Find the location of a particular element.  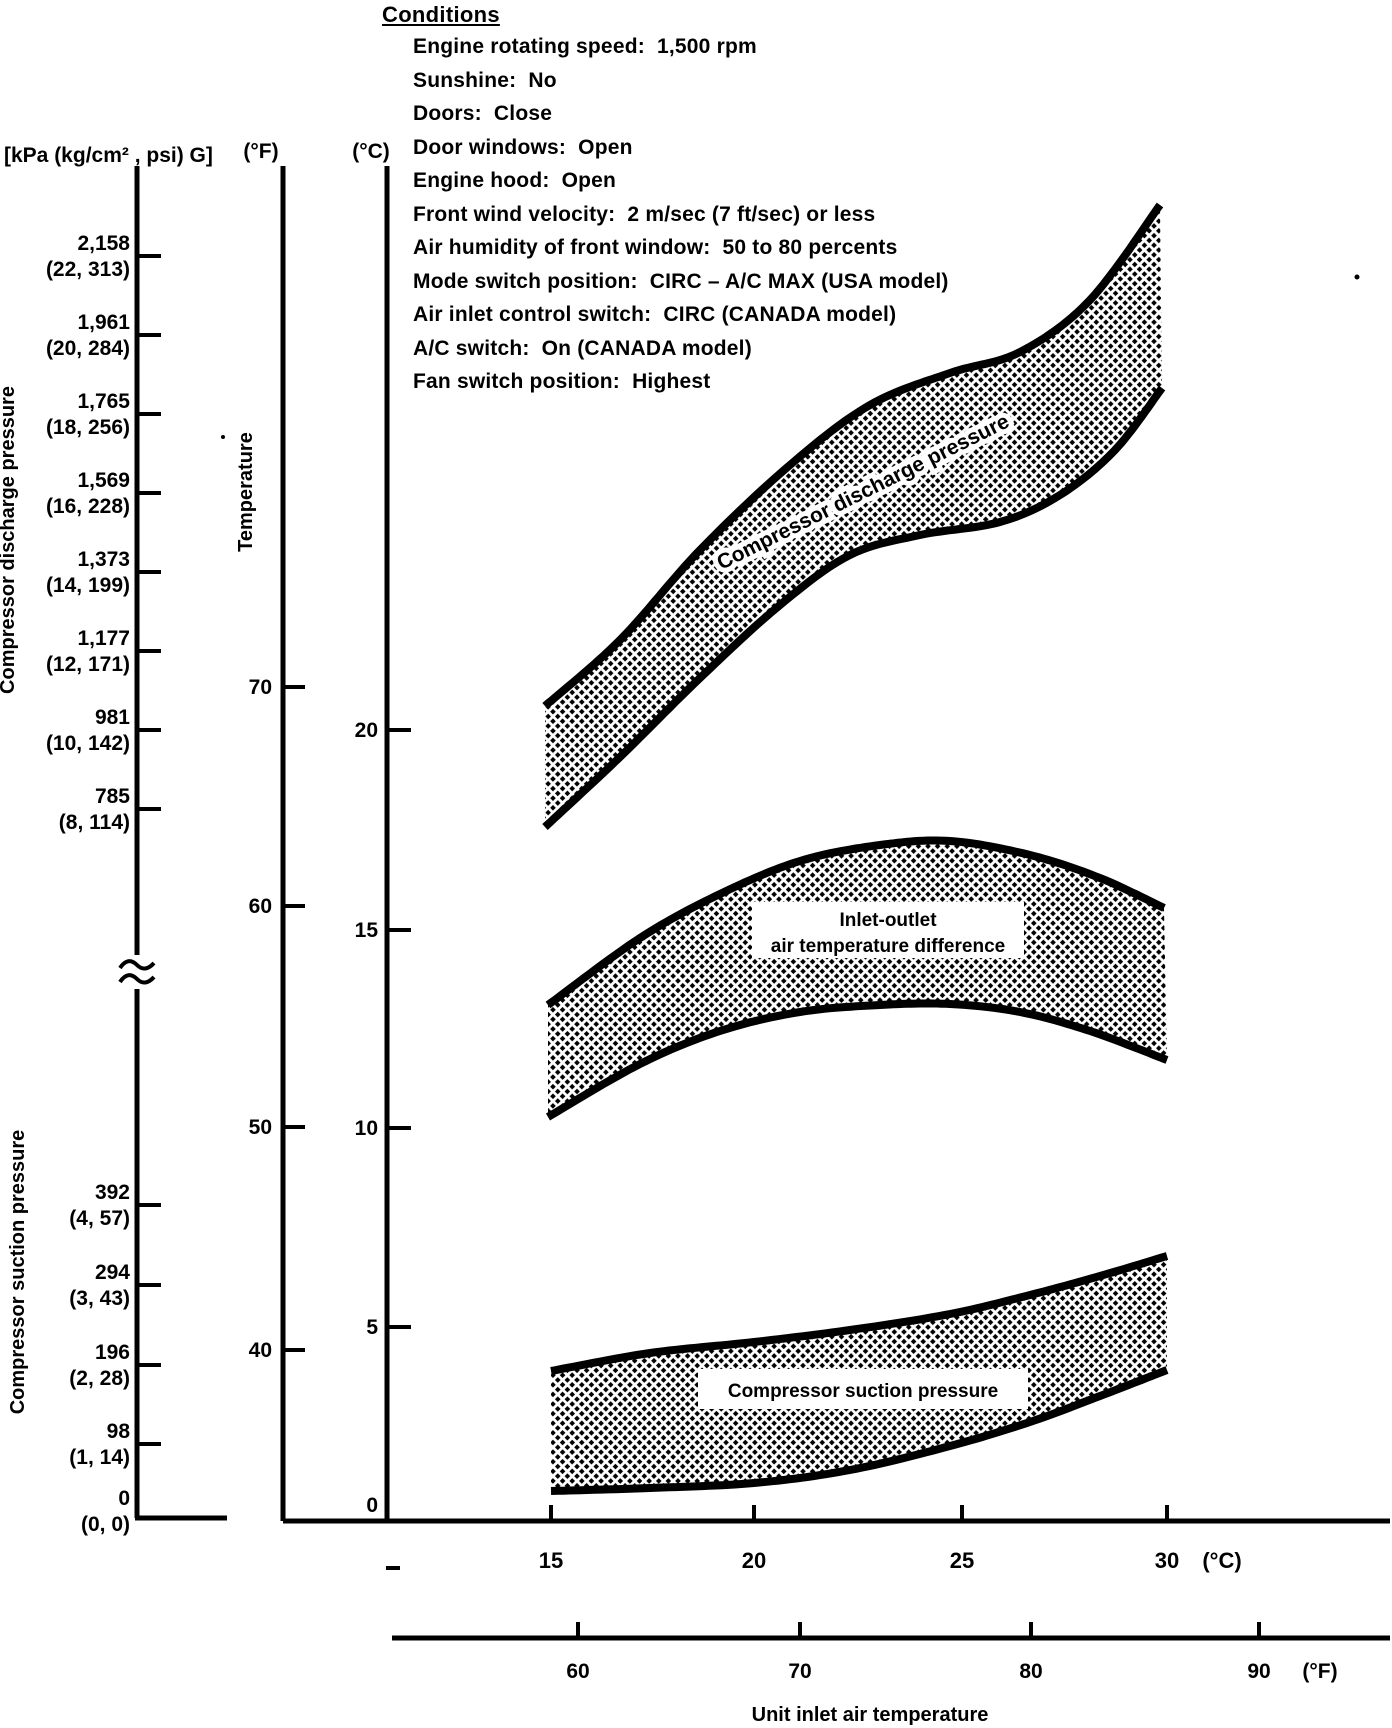

celsius-tick-label: 0 is located at coordinates (372, 1505).